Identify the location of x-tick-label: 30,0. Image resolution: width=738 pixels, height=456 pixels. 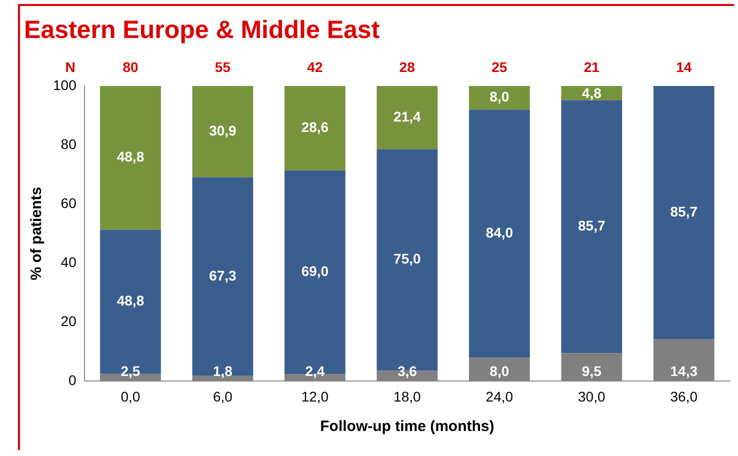
(592, 396).